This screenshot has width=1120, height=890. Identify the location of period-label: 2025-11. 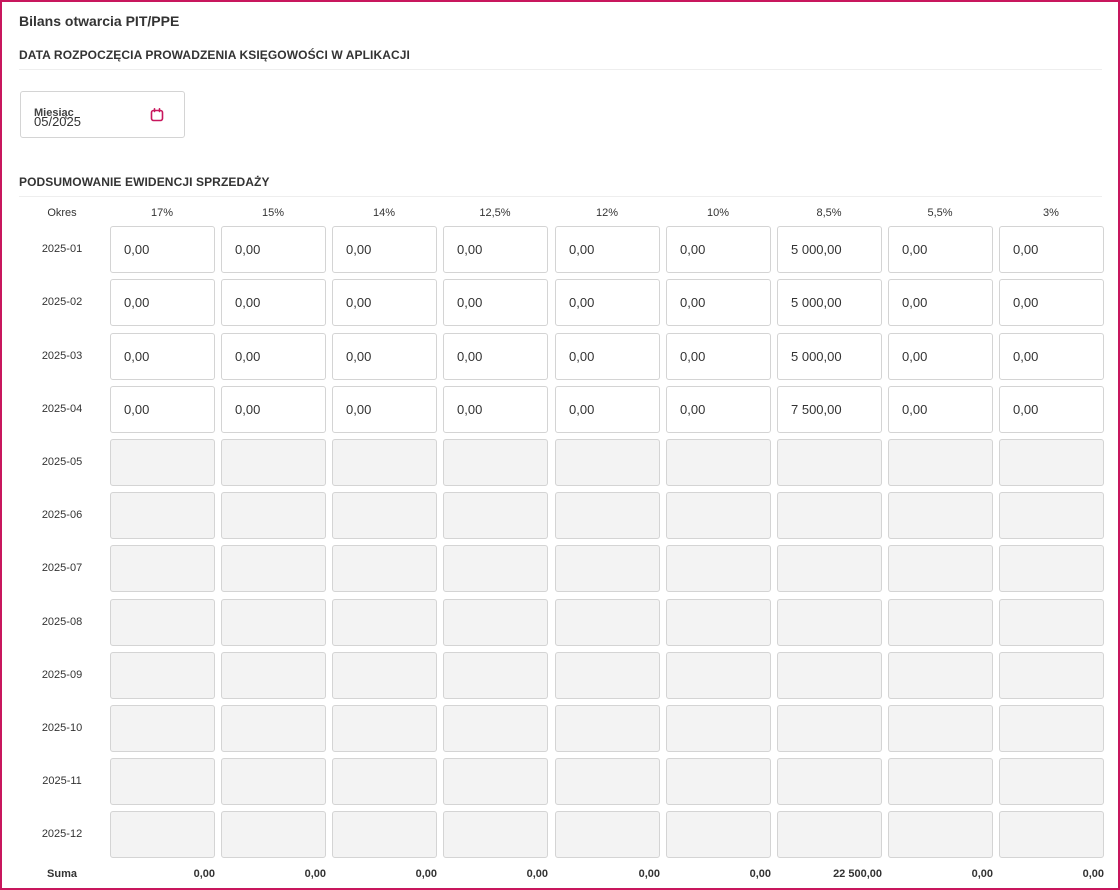
(62, 781).